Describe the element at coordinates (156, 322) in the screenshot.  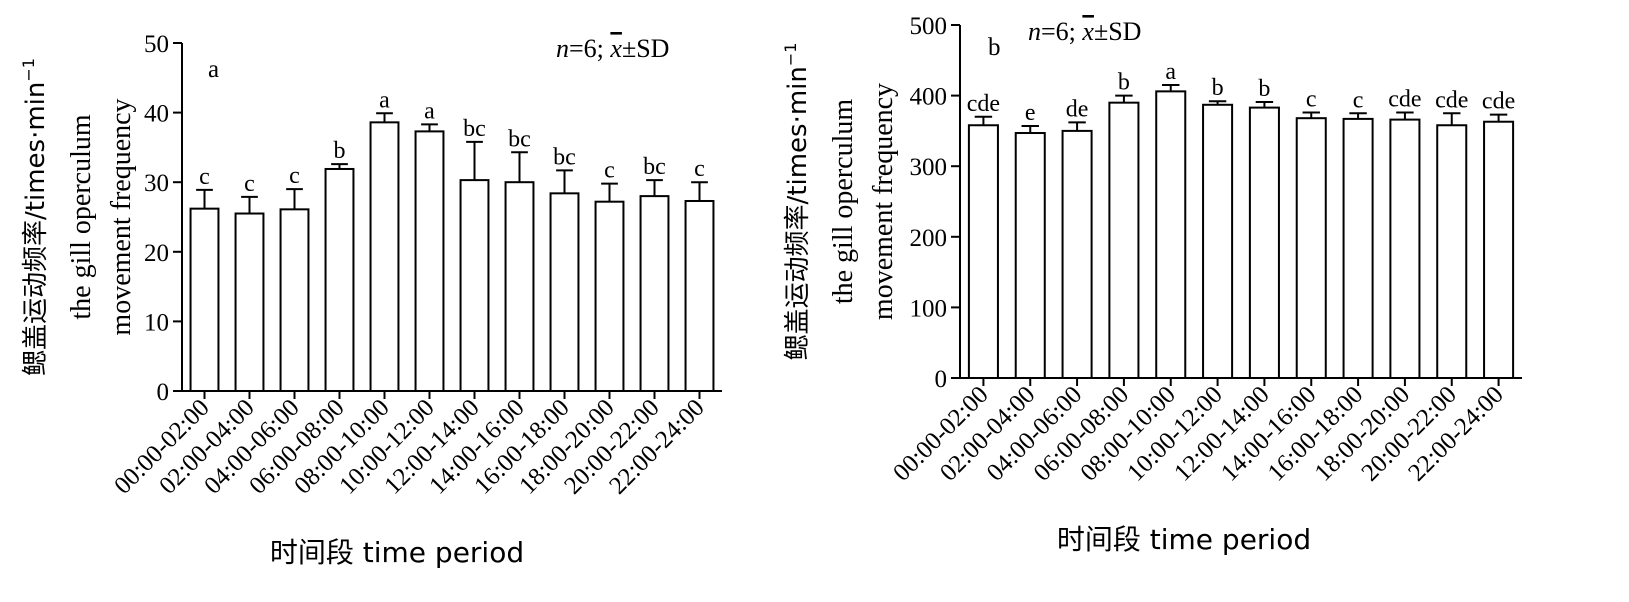
I see `y-tick-label: 10` at that location.